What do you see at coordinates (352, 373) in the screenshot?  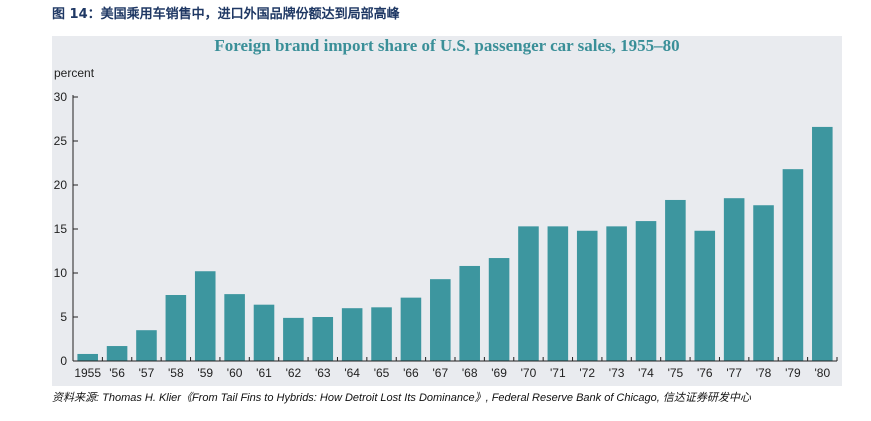 I see `x-tick-label: '64` at bounding box center [352, 373].